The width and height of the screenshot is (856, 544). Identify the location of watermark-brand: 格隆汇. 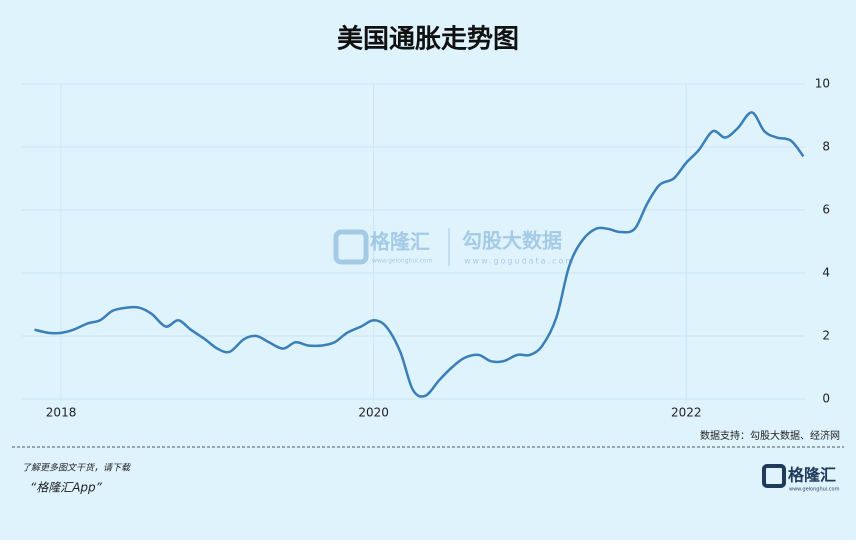
(400, 242).